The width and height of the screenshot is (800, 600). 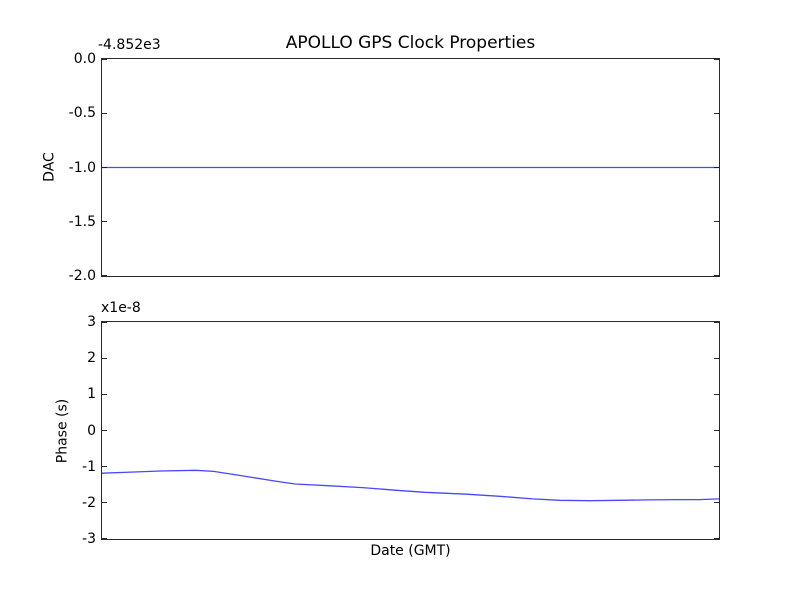 I want to click on y-tick-label: -1, so click(x=89, y=466).